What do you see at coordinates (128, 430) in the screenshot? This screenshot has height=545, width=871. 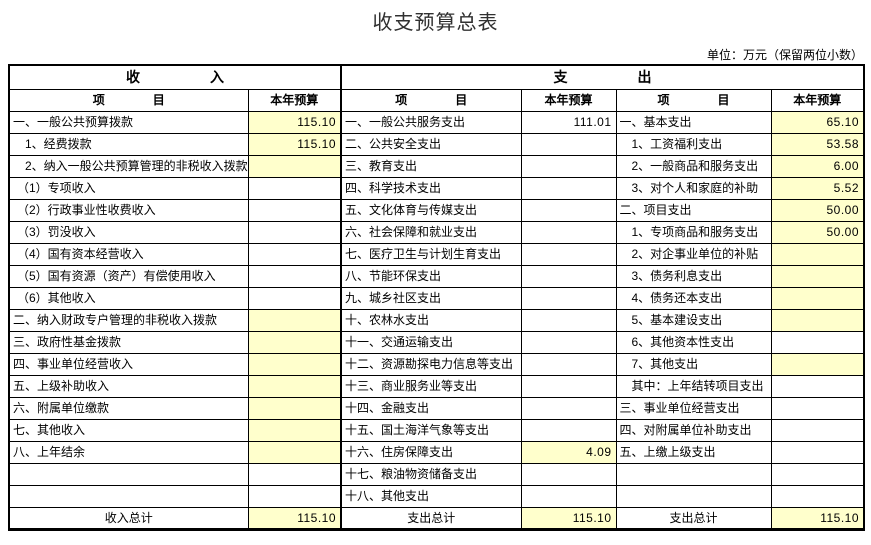 I see `revenue-item-label: 七、其他收入` at bounding box center [128, 430].